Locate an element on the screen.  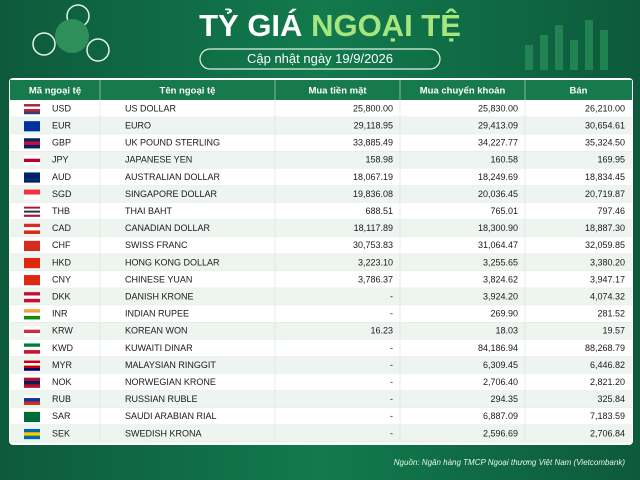
cell-text: SINGAPORE DOLLAR is located at coordinates (171, 194).